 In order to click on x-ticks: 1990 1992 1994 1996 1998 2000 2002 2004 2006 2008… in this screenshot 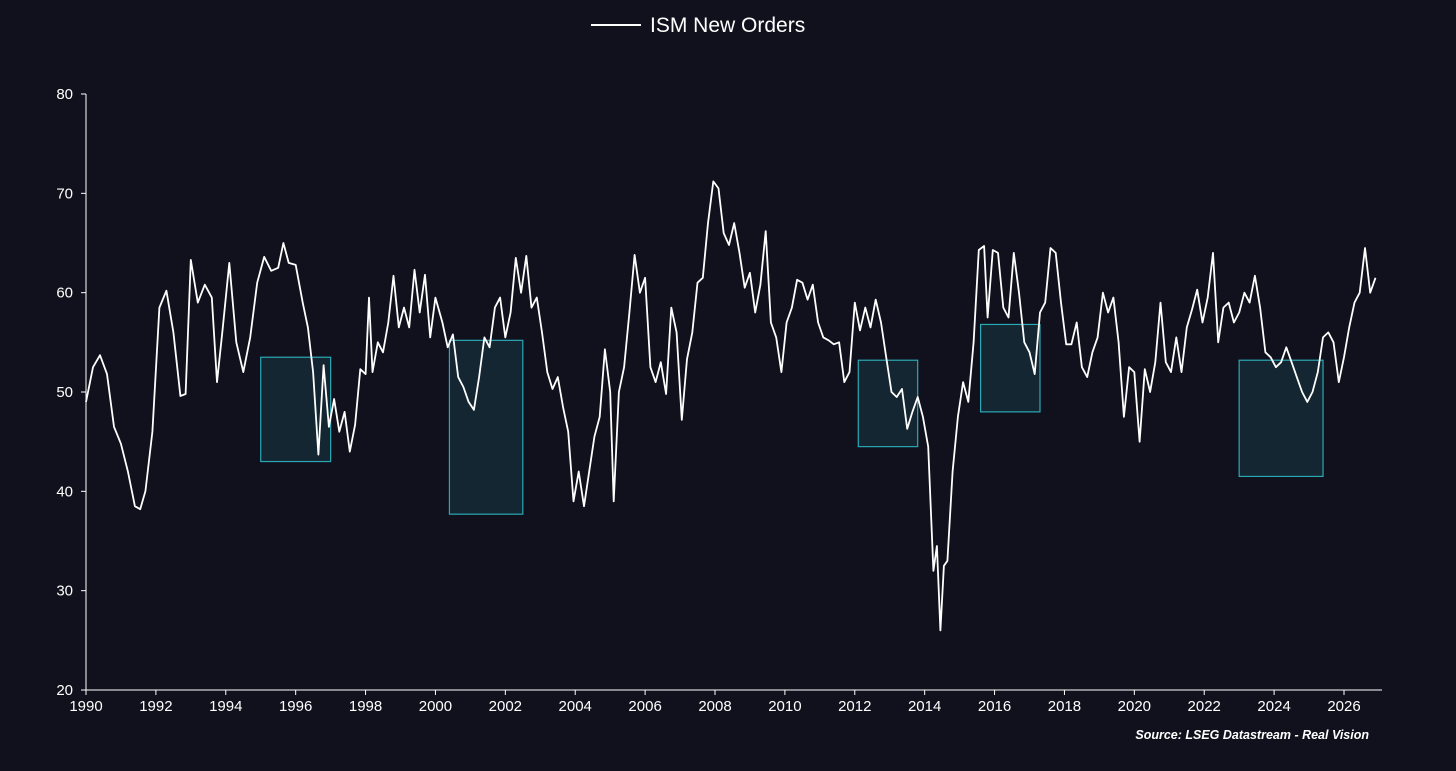, I will do `click(715, 702)`.